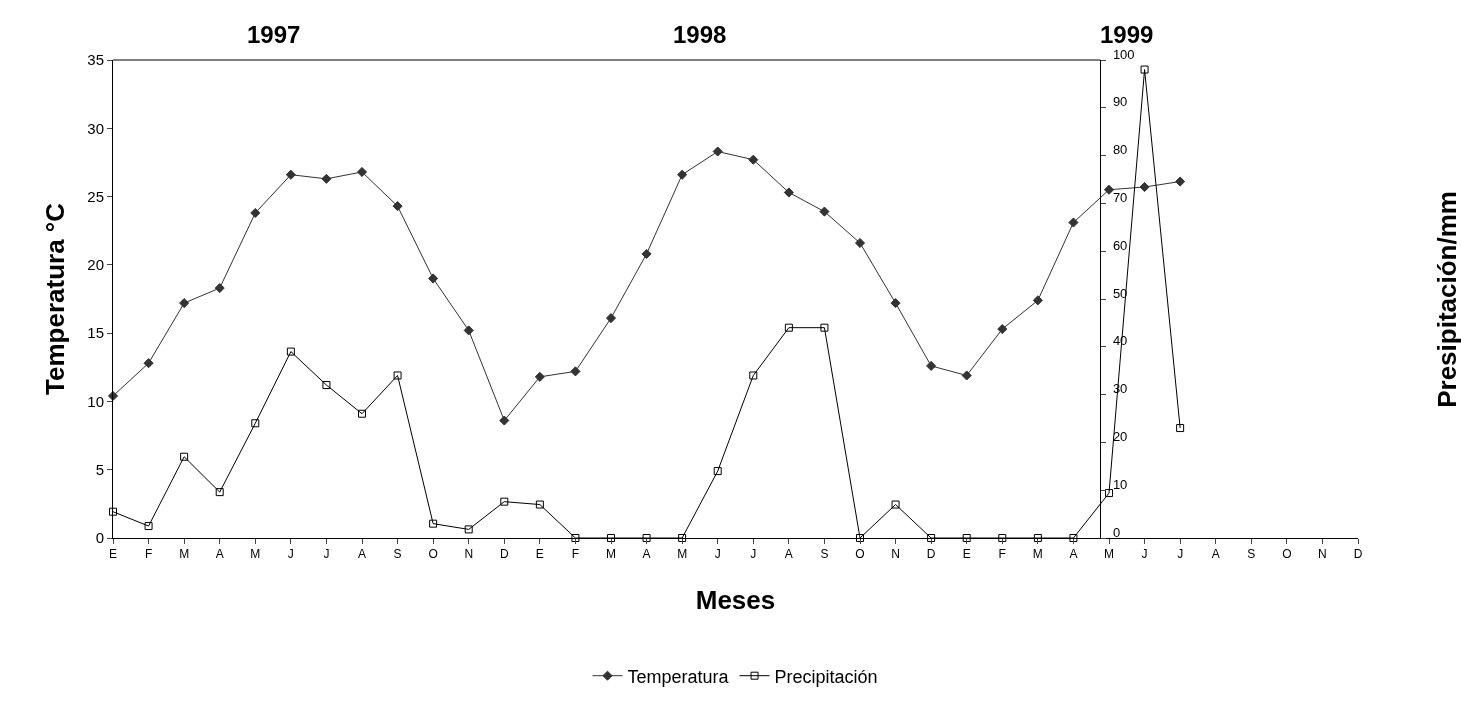  I want to click on legend-label: Temperatura, so click(678, 676).